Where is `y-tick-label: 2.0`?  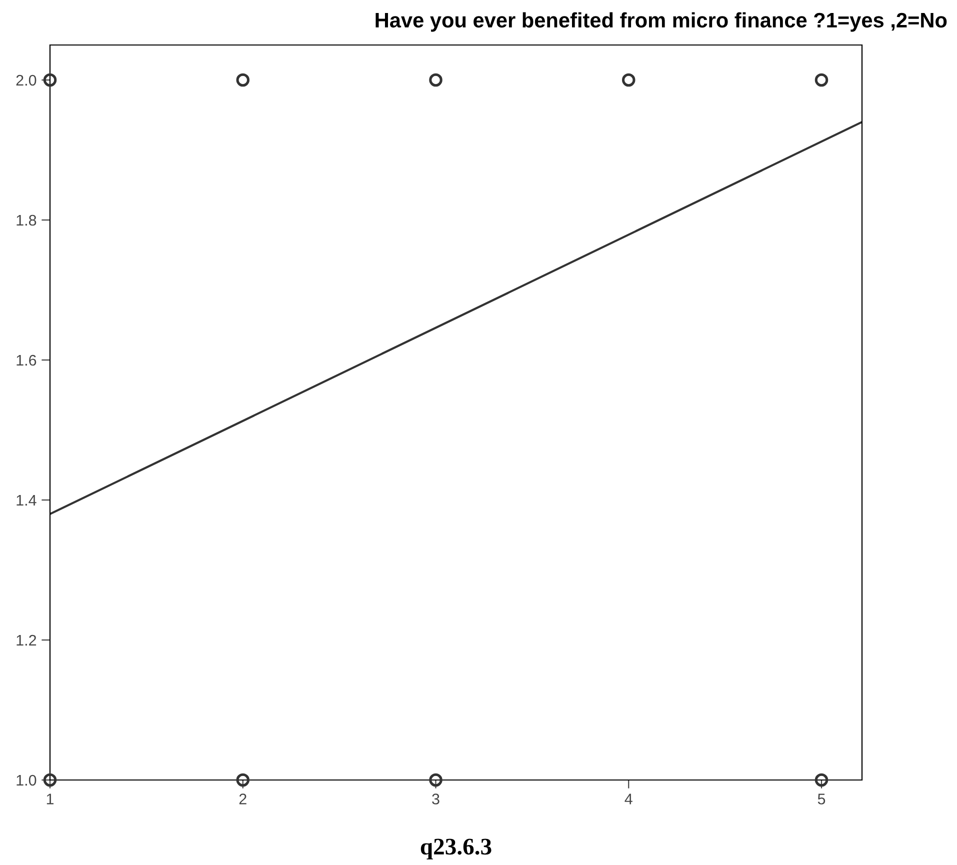 y-tick-label: 2.0 is located at coordinates (26, 80).